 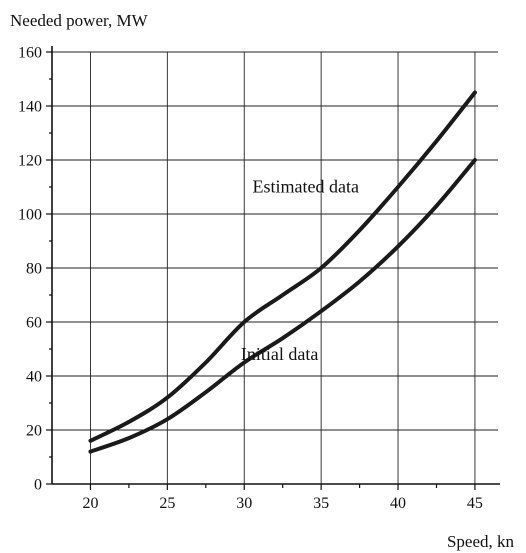 What do you see at coordinates (398, 503) in the screenshot?
I see `x-tick-label-40: 40` at bounding box center [398, 503].